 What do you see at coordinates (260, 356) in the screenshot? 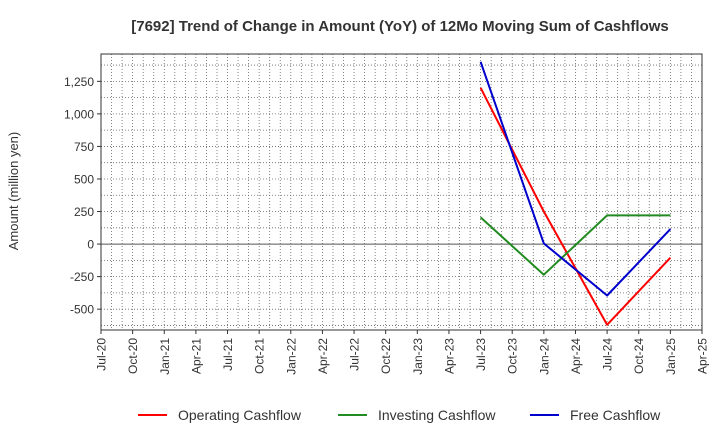
I see `x-tick-label: Oct-21` at bounding box center [260, 356].